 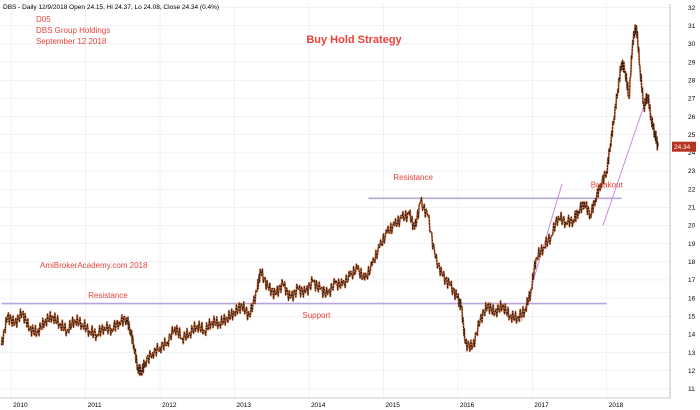 I want to click on x-axis: 2010 2011 2012 2013 2014 2015 2016 2017 2018, so click(x=335, y=403).